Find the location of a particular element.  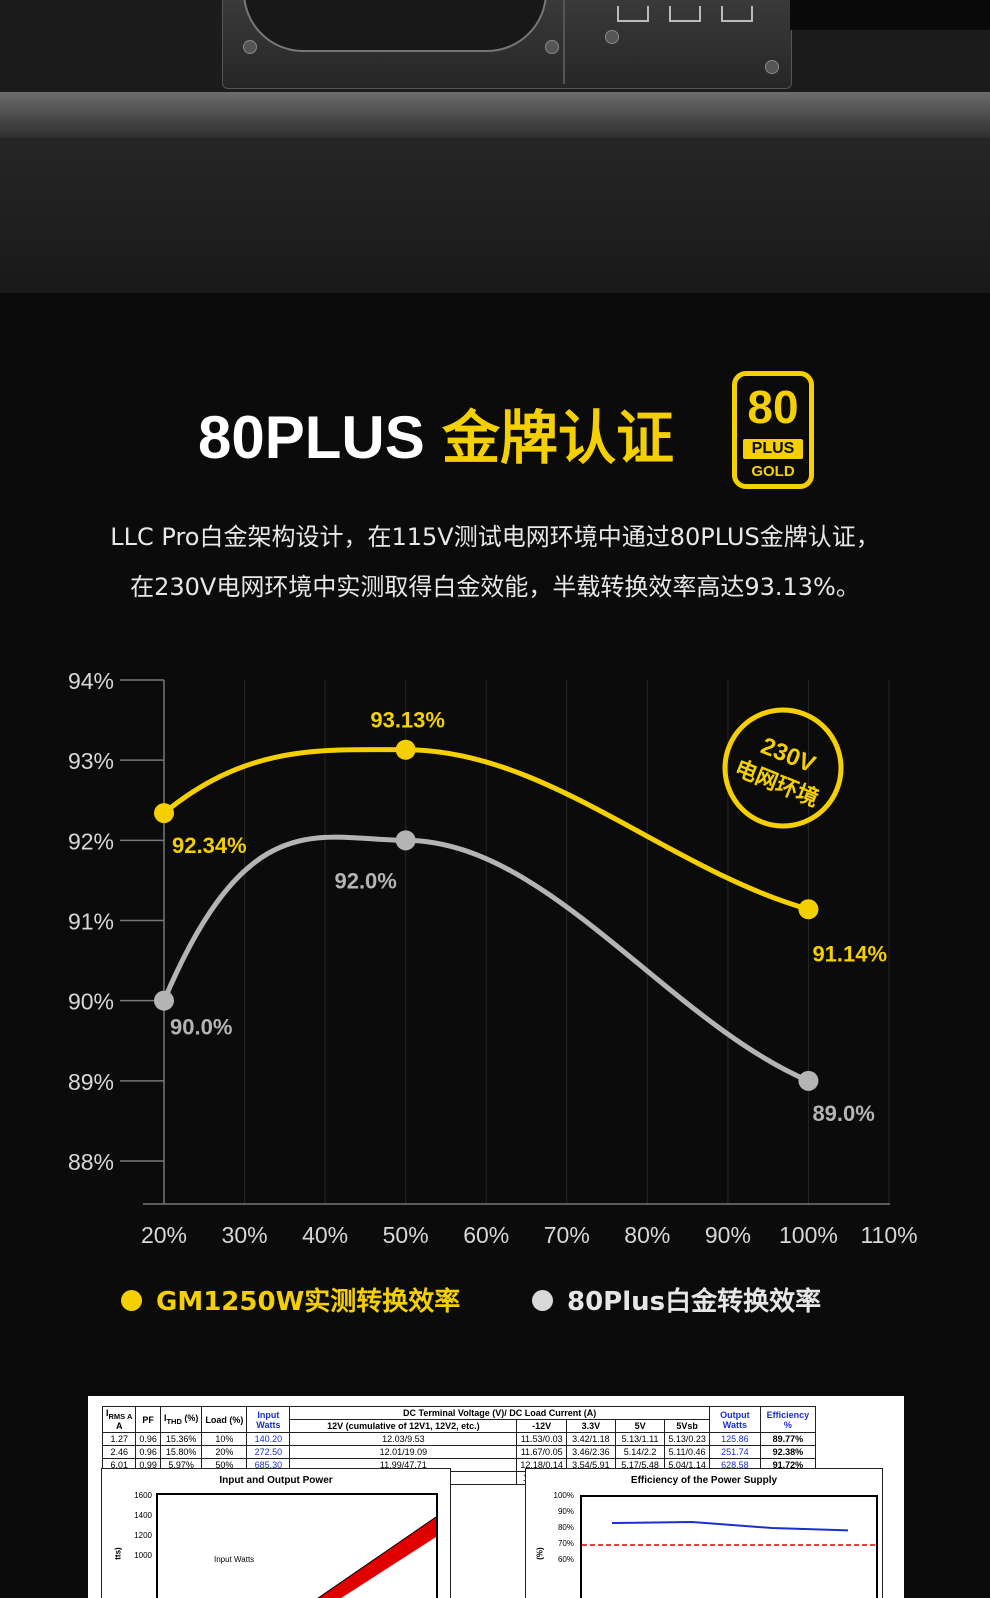

table-cell: 89.77% is located at coordinates (787, 1439).